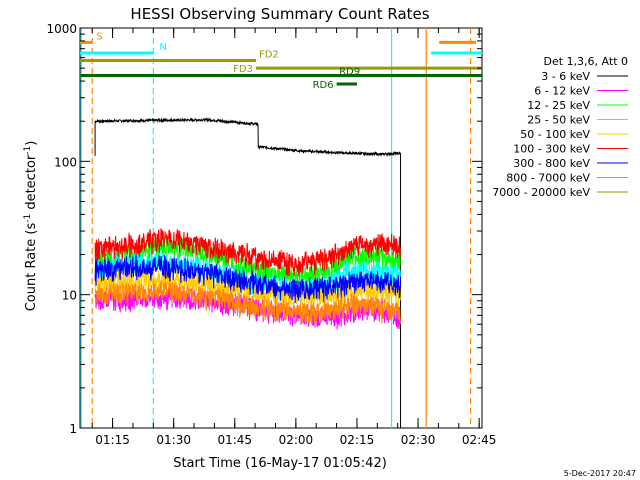  Describe the element at coordinates (548, 178) in the screenshot. I see `legend-label-7: 800 - 7000 keV` at that location.